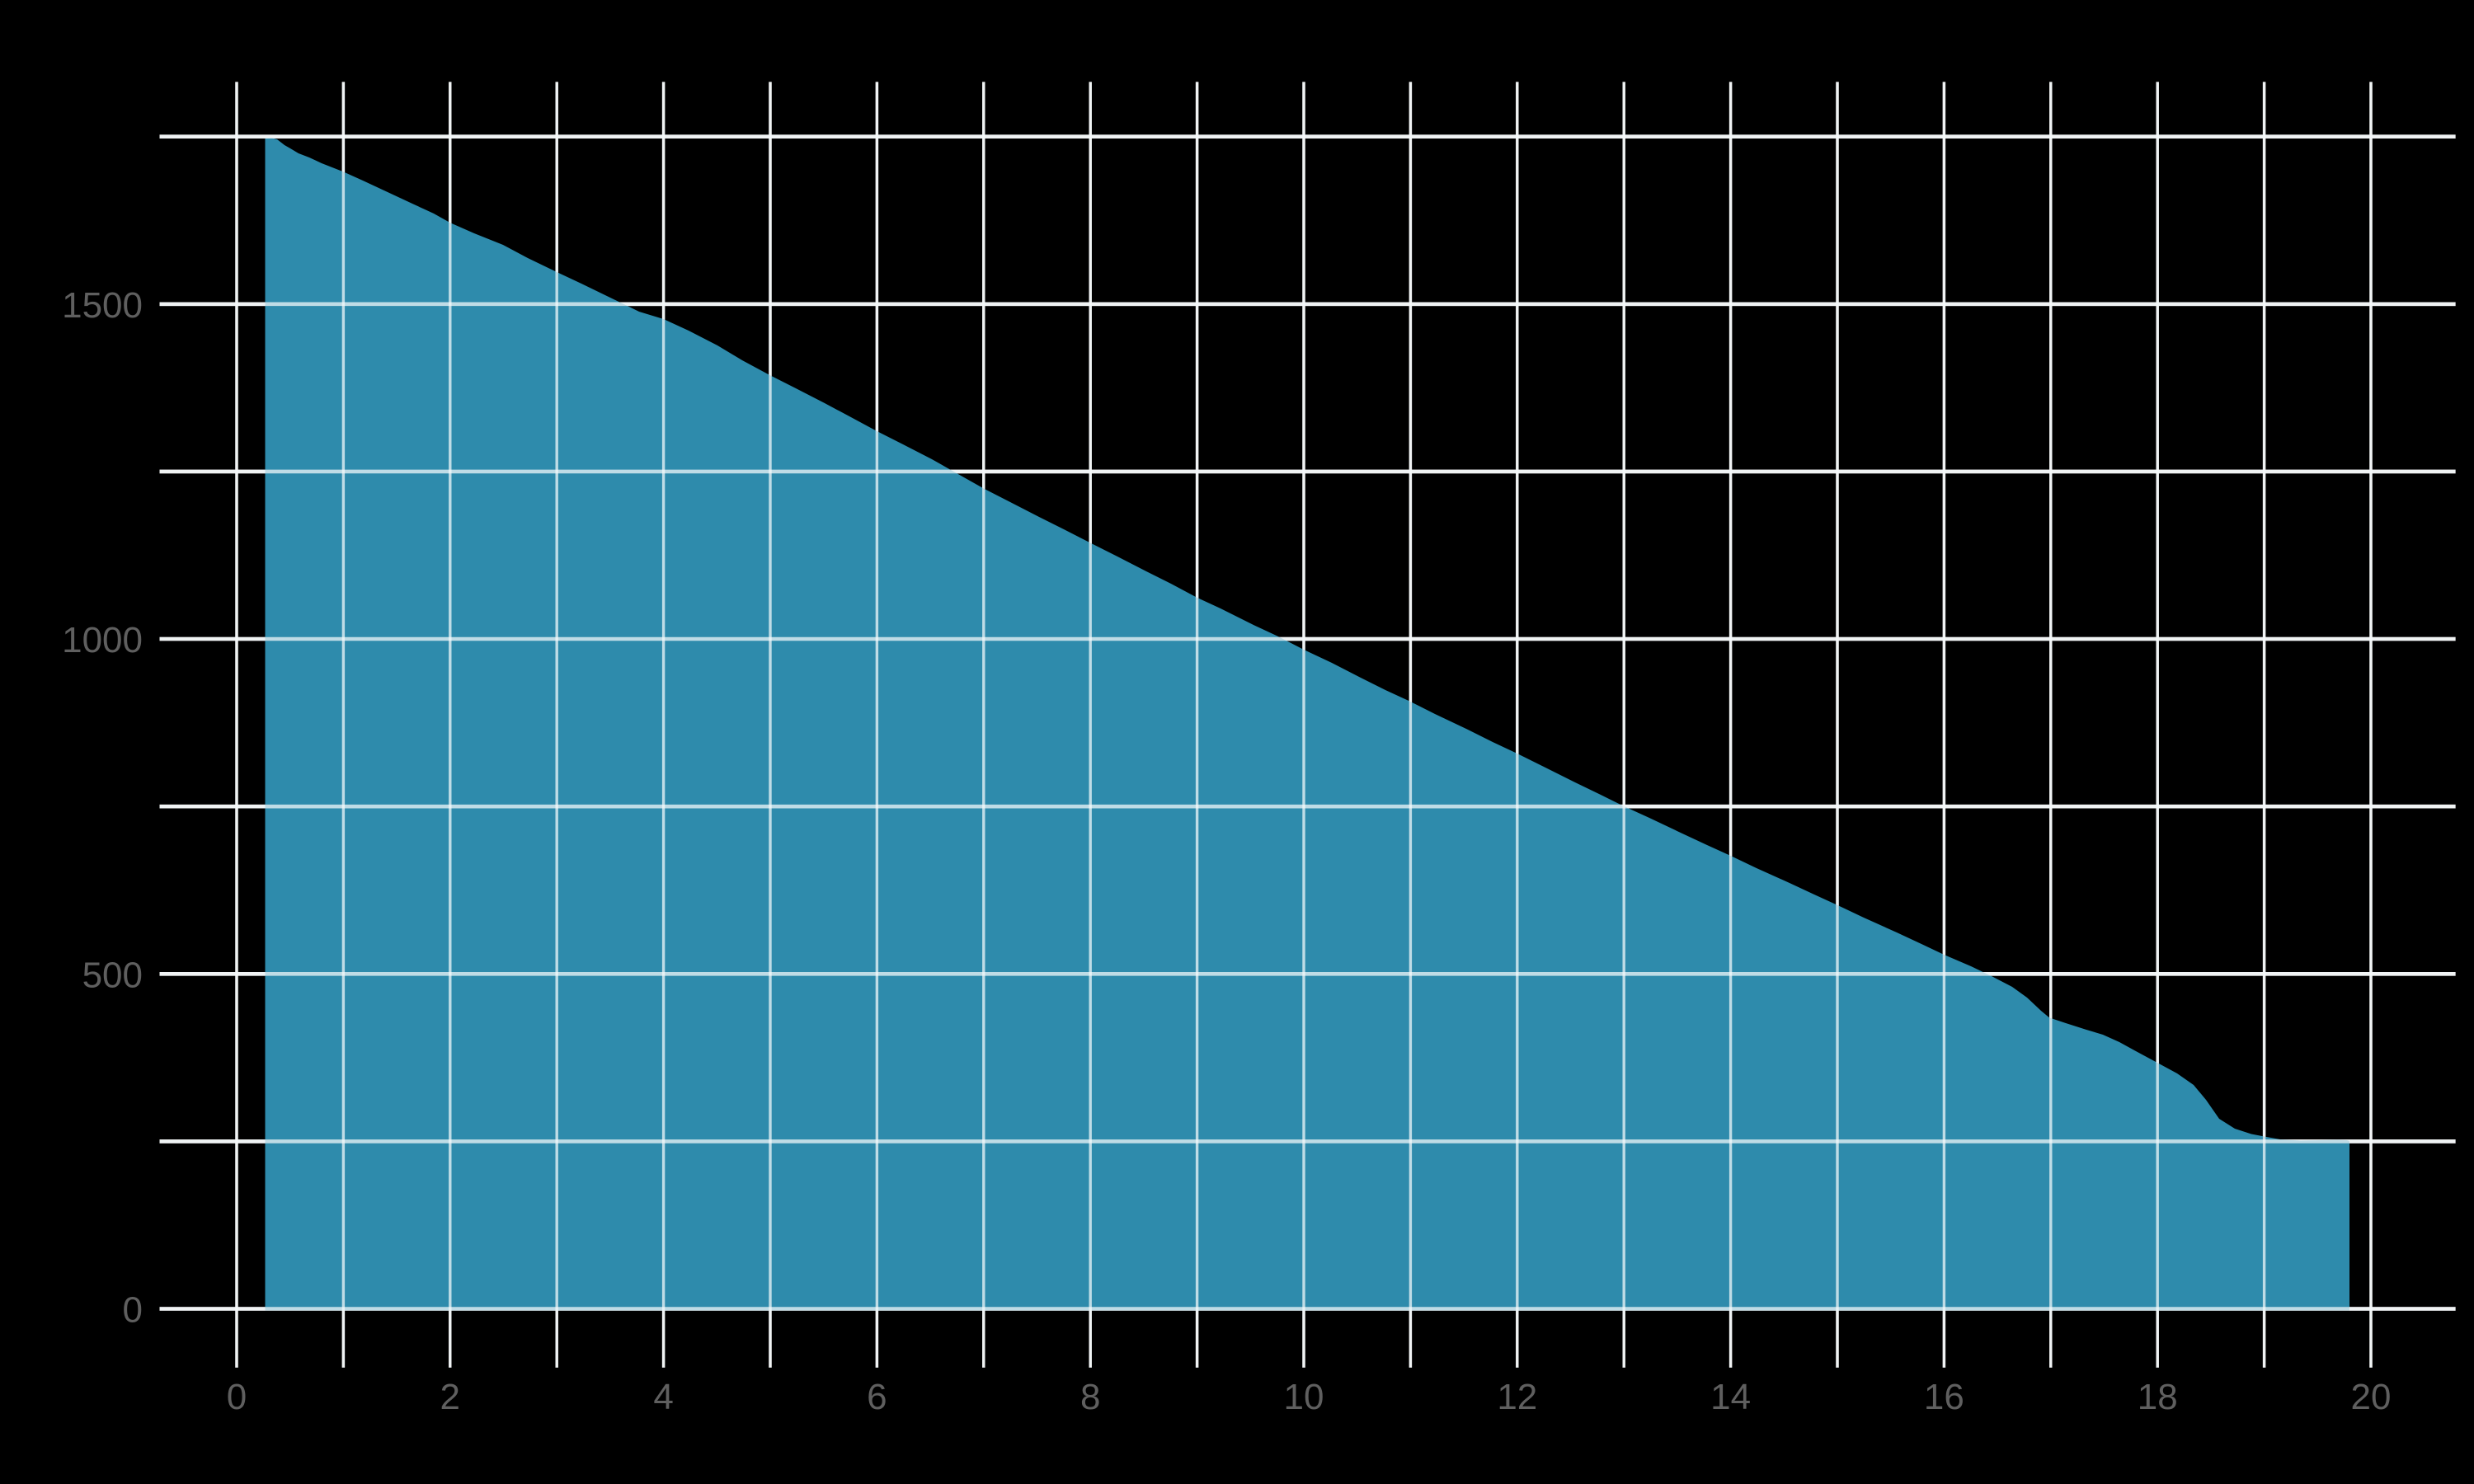 This screenshot has width=2474, height=1484. Describe the element at coordinates (1944, 1397) in the screenshot. I see `svg-text: 16` at that location.